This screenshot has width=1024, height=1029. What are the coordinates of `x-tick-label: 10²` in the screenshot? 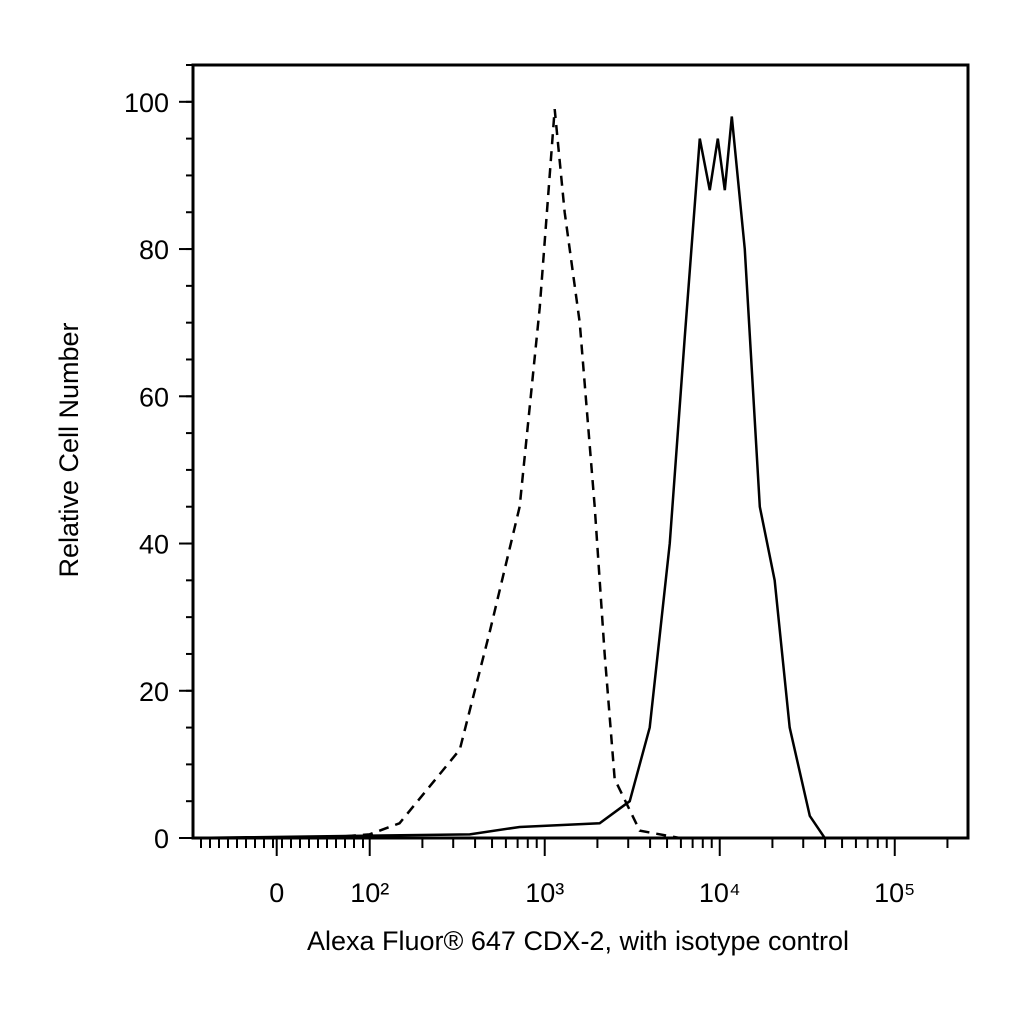 It's located at (369, 893).